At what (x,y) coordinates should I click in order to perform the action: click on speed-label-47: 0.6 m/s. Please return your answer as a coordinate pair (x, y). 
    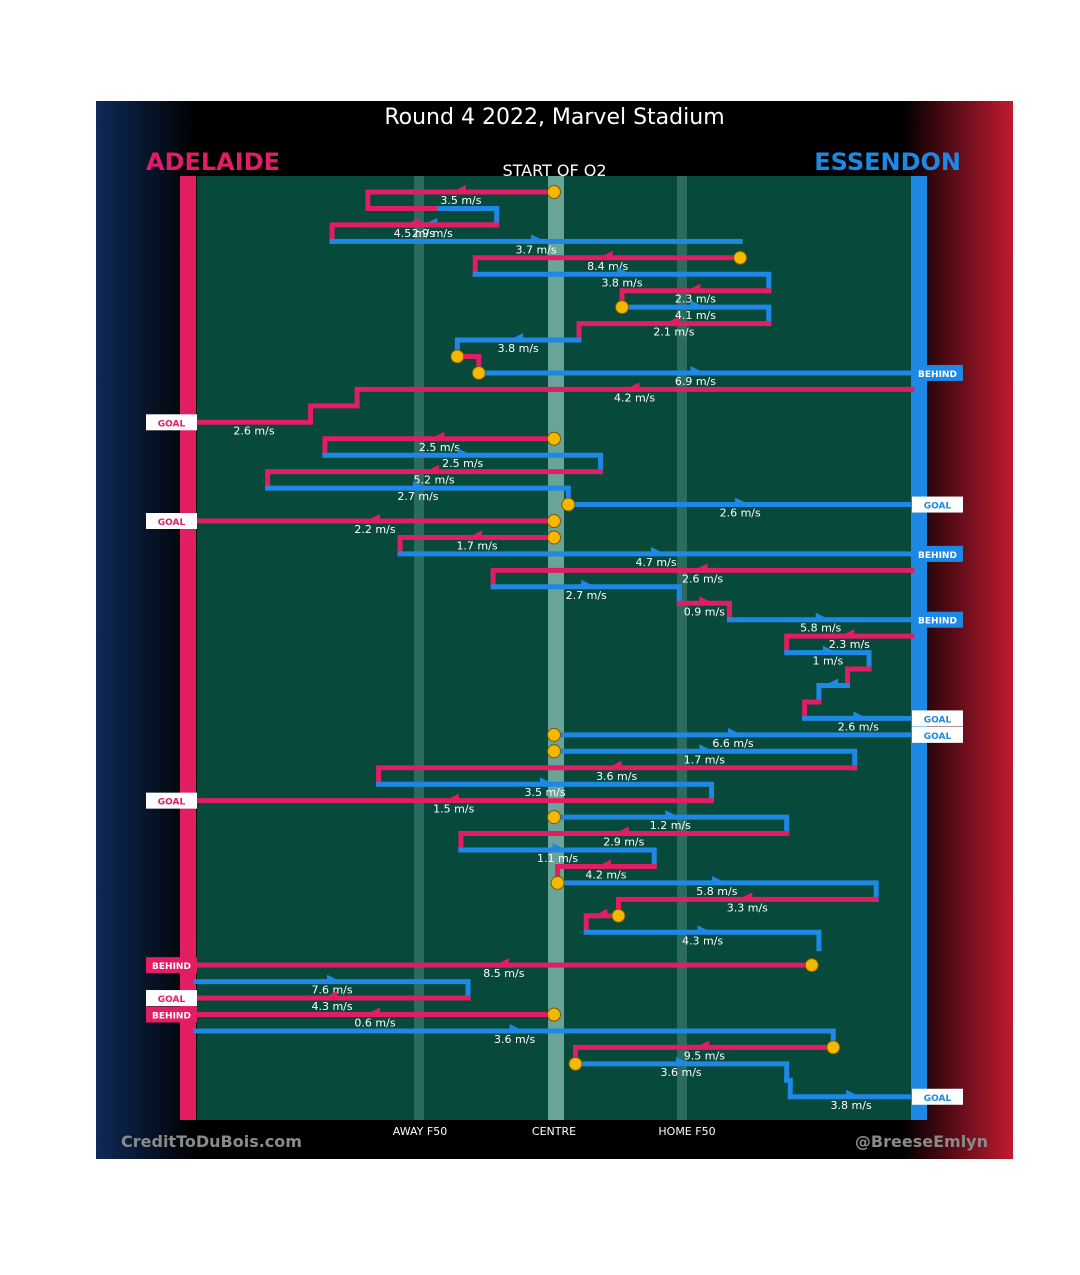
    Looking at the image, I should click on (374, 1023).